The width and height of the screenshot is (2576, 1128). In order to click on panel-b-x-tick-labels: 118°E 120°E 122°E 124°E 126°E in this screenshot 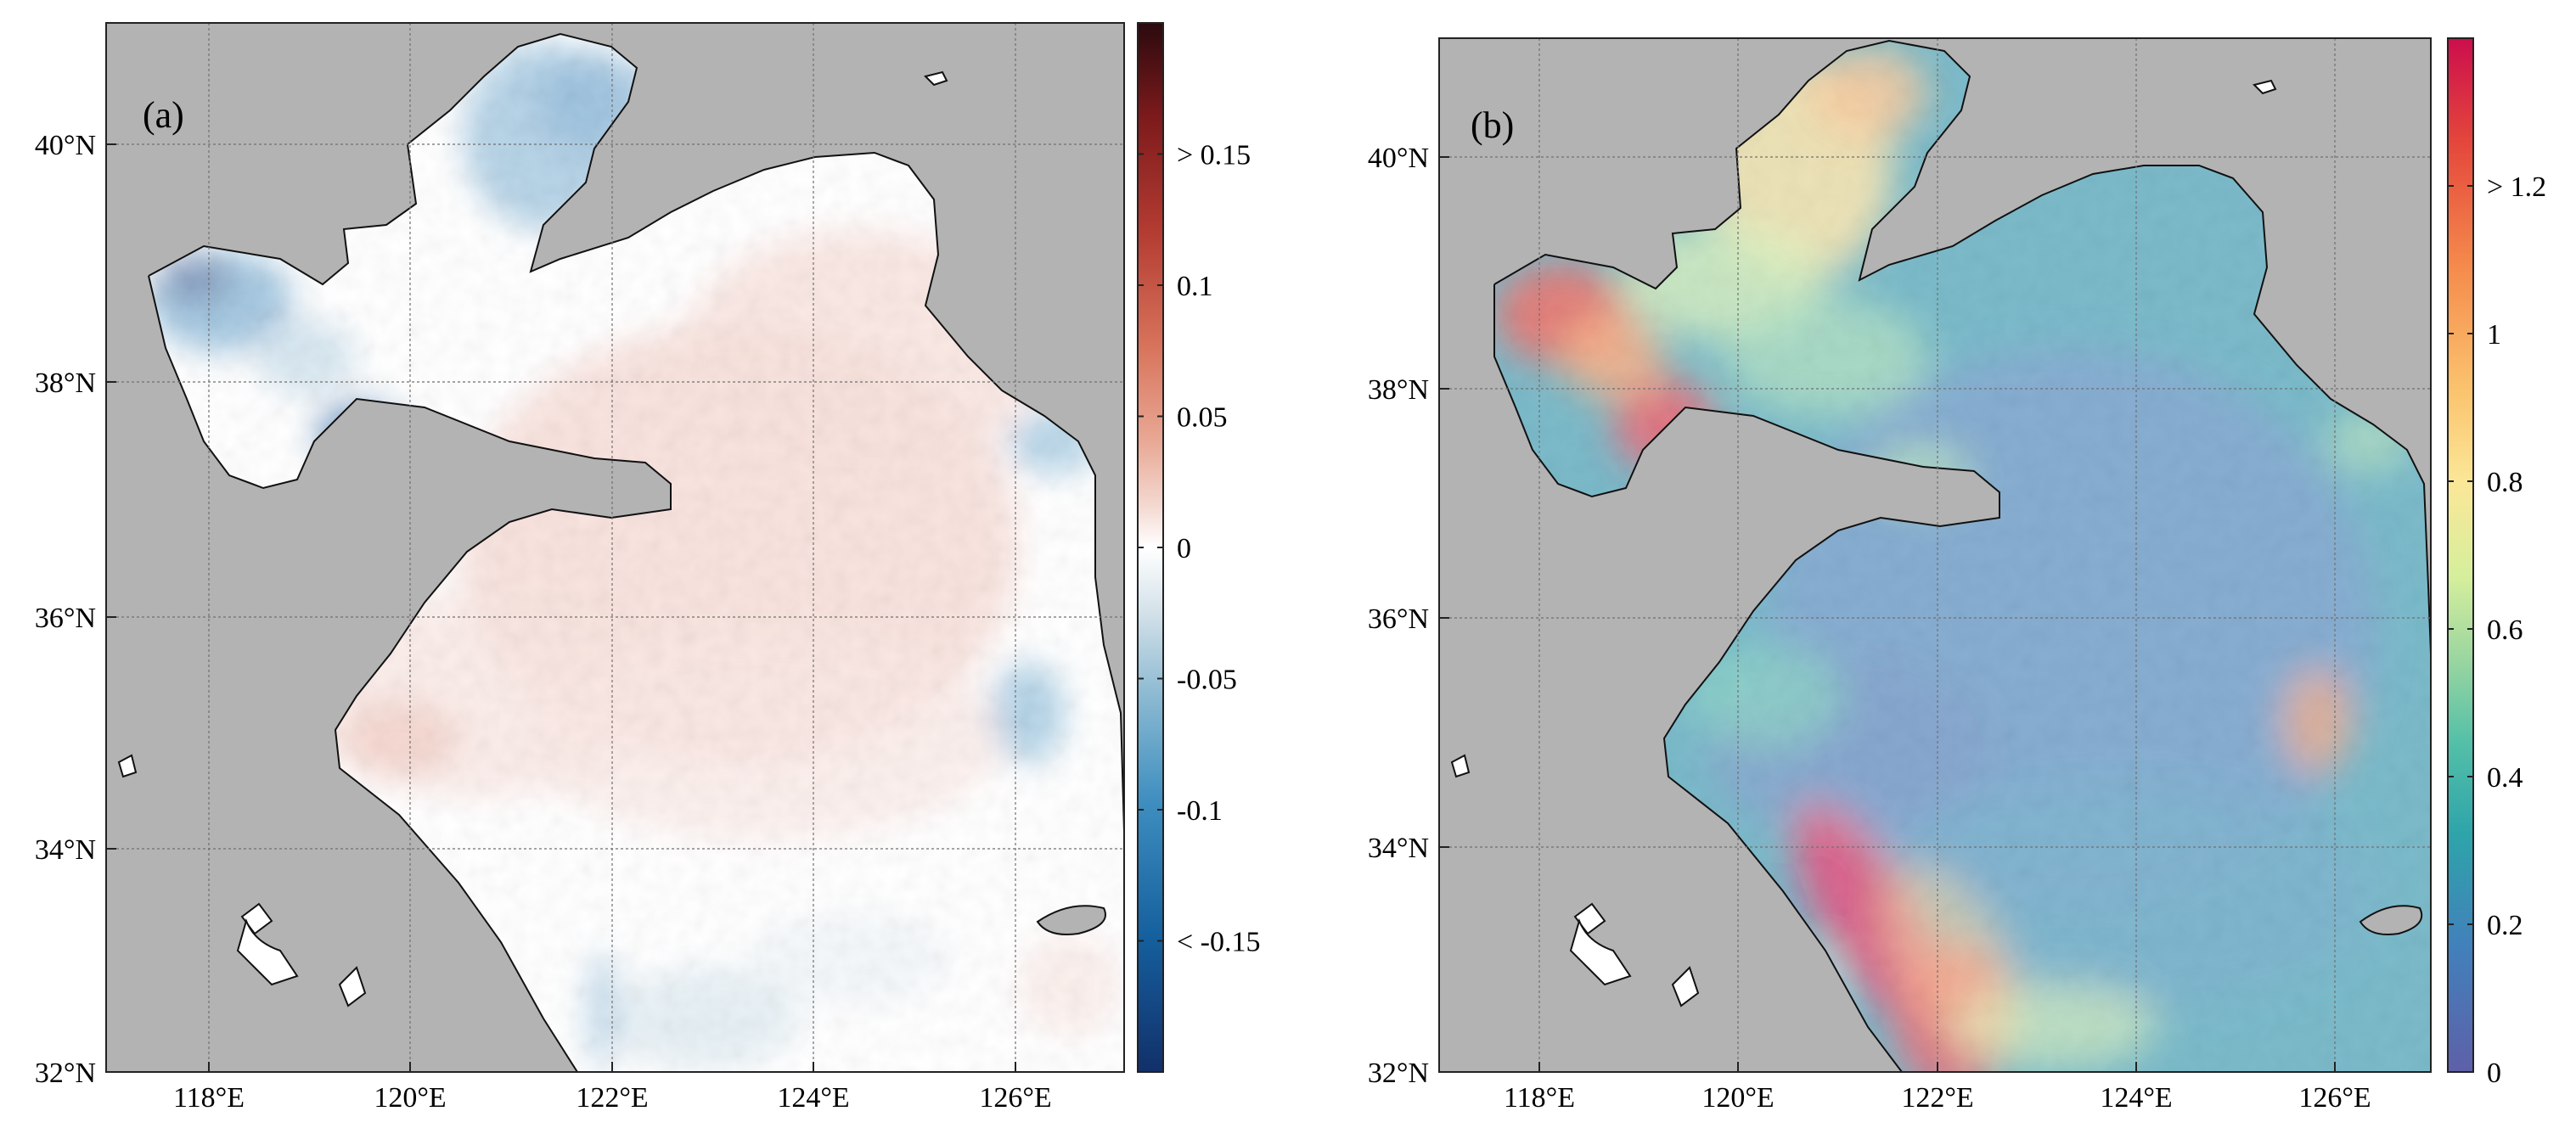, I will do `click(1938, 1098)`.